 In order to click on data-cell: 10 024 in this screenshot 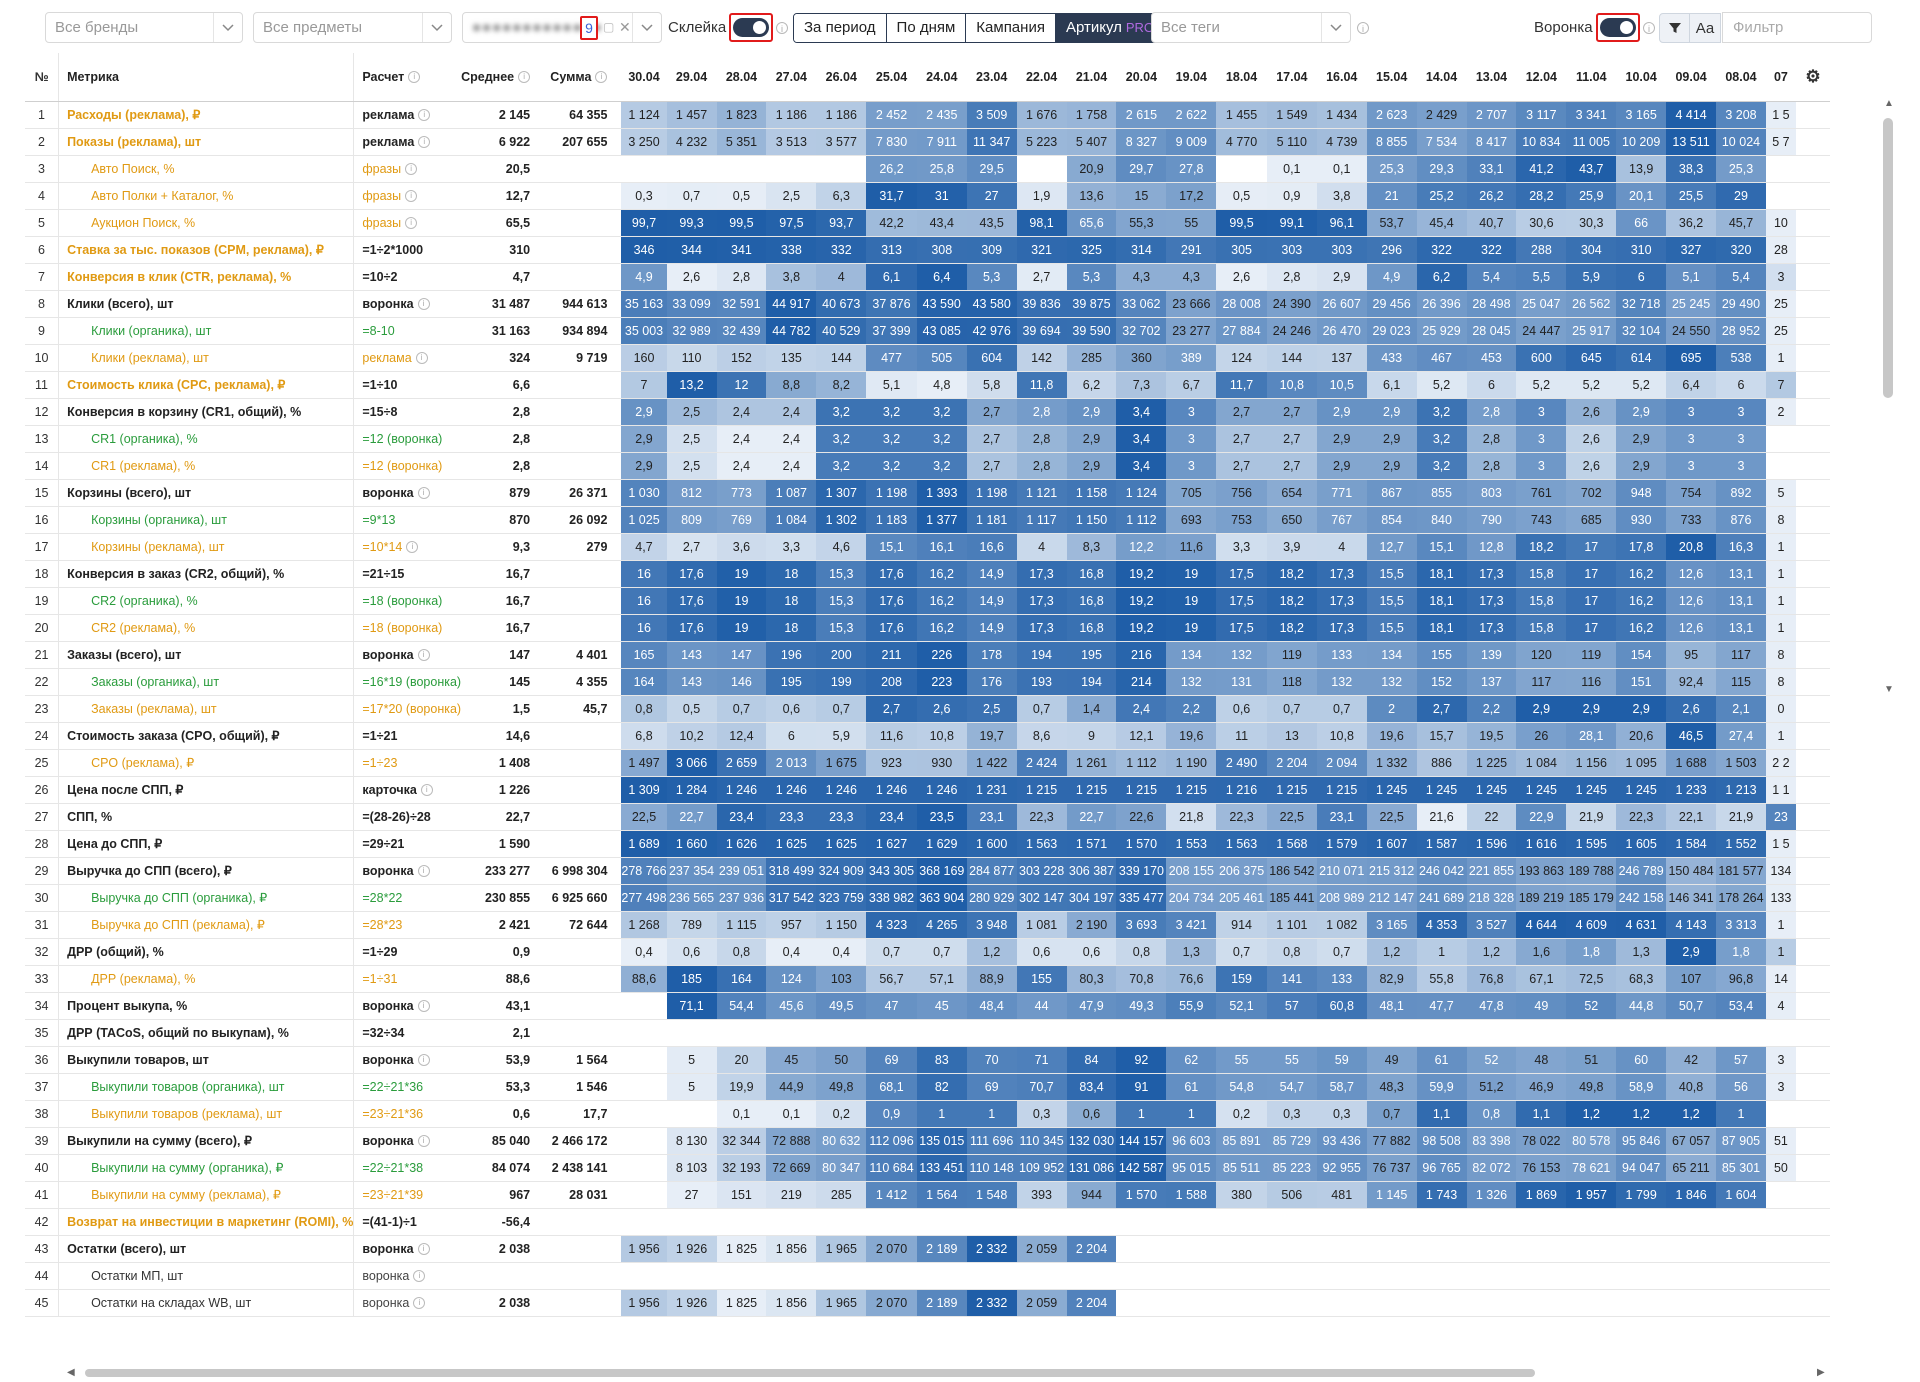, I will do `click(1741, 142)`.